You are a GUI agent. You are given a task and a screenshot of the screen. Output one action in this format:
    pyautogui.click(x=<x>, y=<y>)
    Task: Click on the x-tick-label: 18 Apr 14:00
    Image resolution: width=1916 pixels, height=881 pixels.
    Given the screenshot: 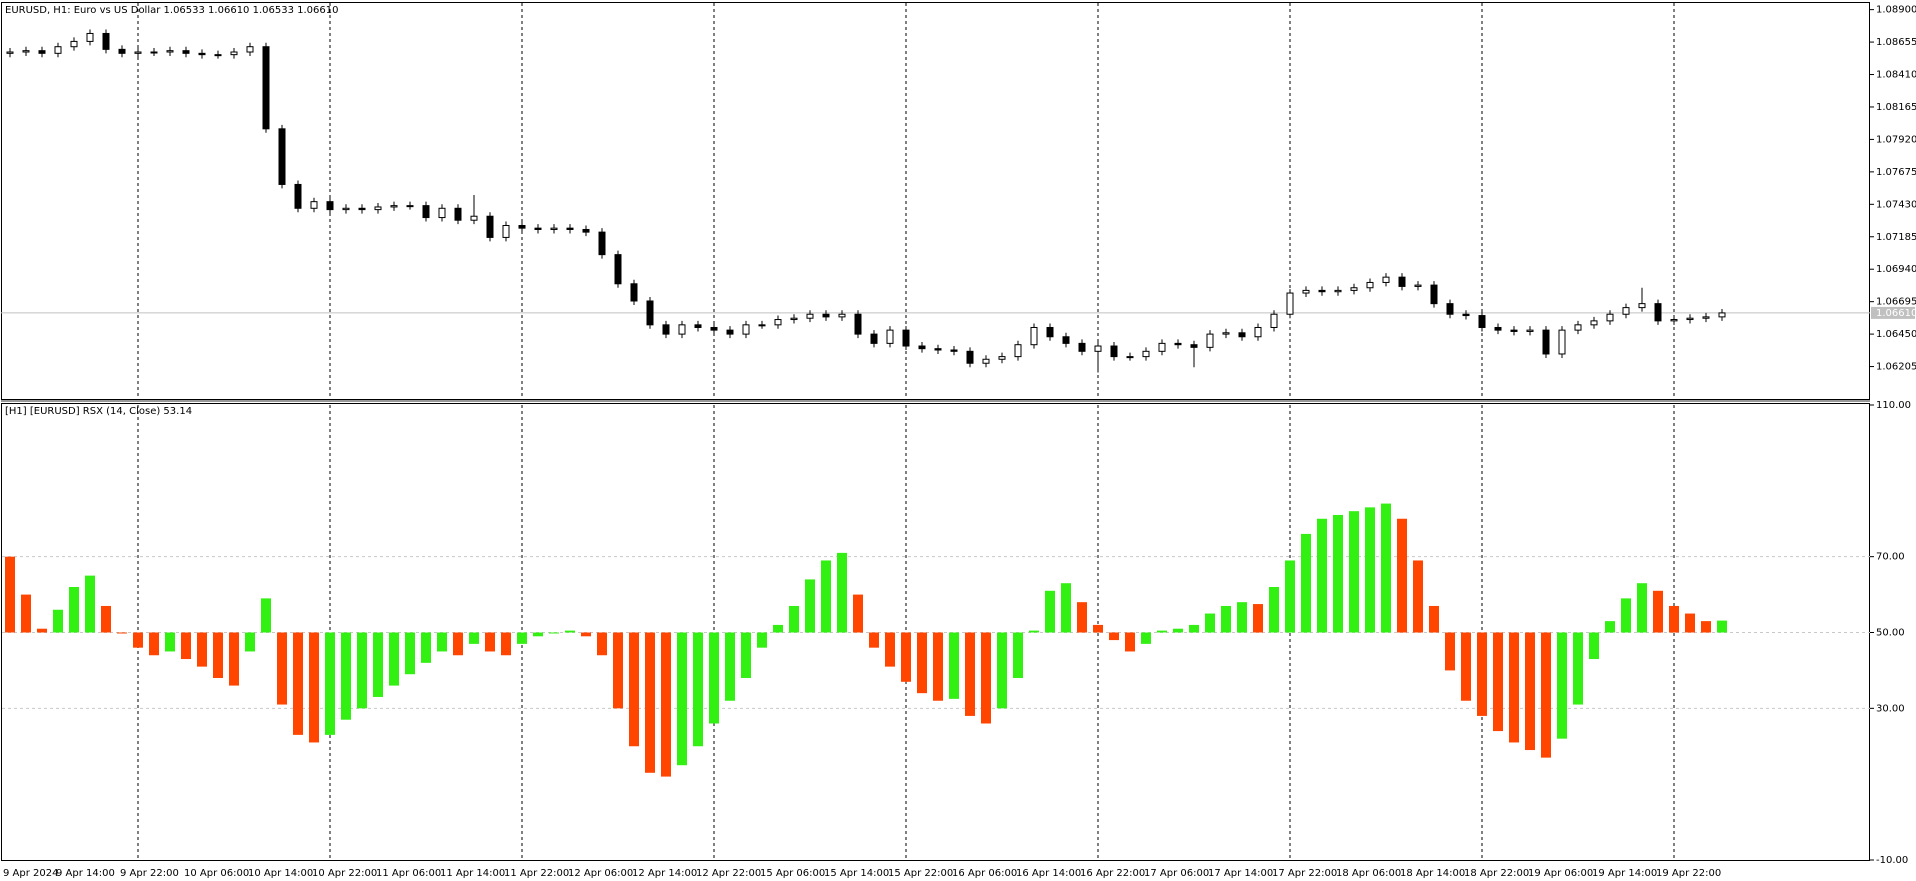 What is the action you would take?
    pyautogui.click(x=1432, y=873)
    